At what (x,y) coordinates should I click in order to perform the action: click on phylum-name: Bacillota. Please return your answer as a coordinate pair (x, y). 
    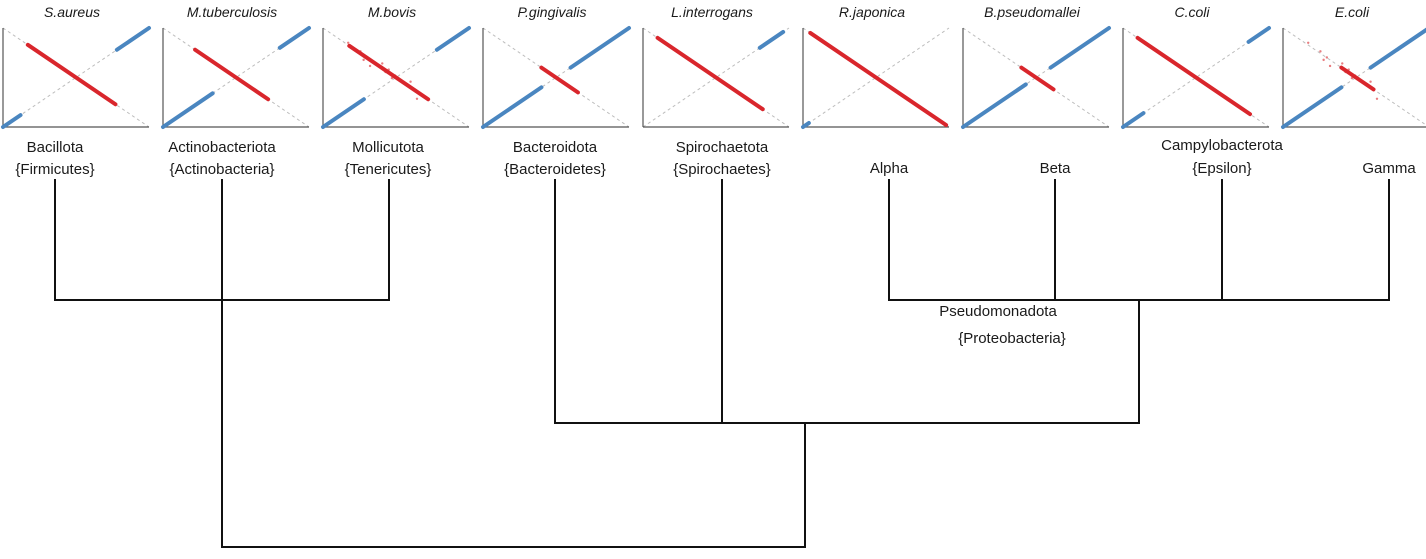
    Looking at the image, I should click on (55, 147).